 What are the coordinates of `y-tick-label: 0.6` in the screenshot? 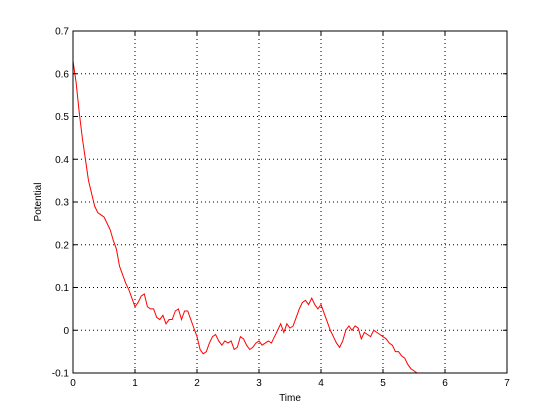 It's located at (62, 74).